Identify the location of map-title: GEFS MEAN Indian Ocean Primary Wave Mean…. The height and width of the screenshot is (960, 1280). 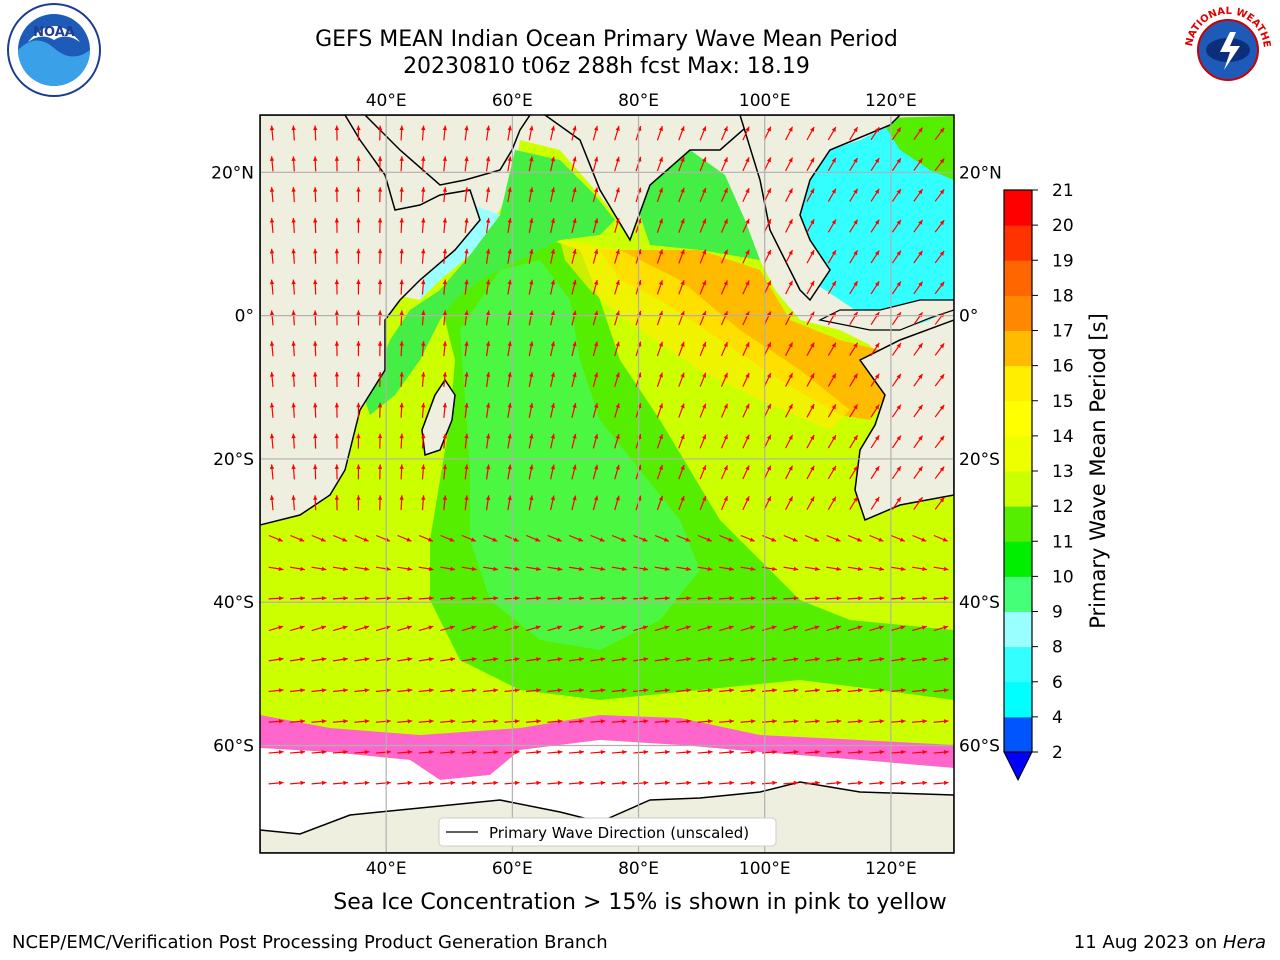
(606, 39).